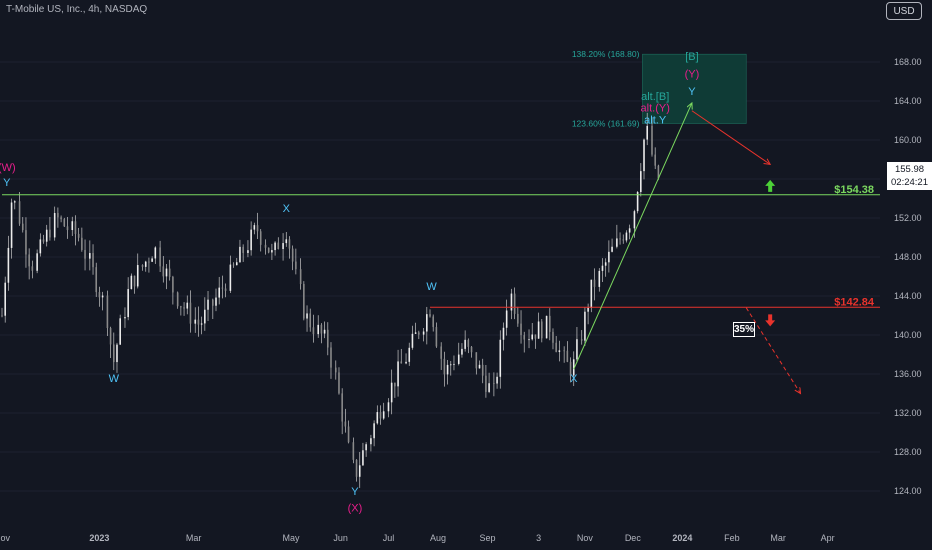  Describe the element at coordinates (778, 538) in the screenshot. I see `x-tick-label: Mar` at that location.